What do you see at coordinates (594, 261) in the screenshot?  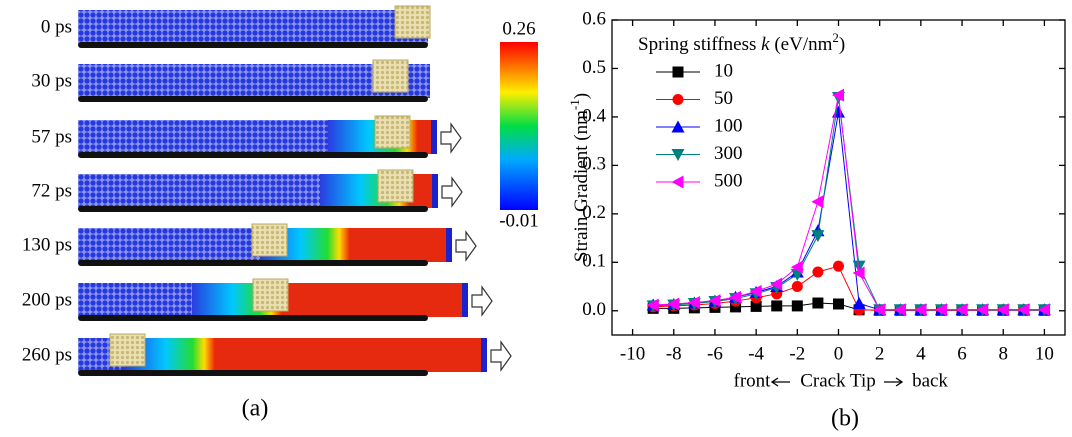 I see `y-tick-label: 0.1` at bounding box center [594, 261].